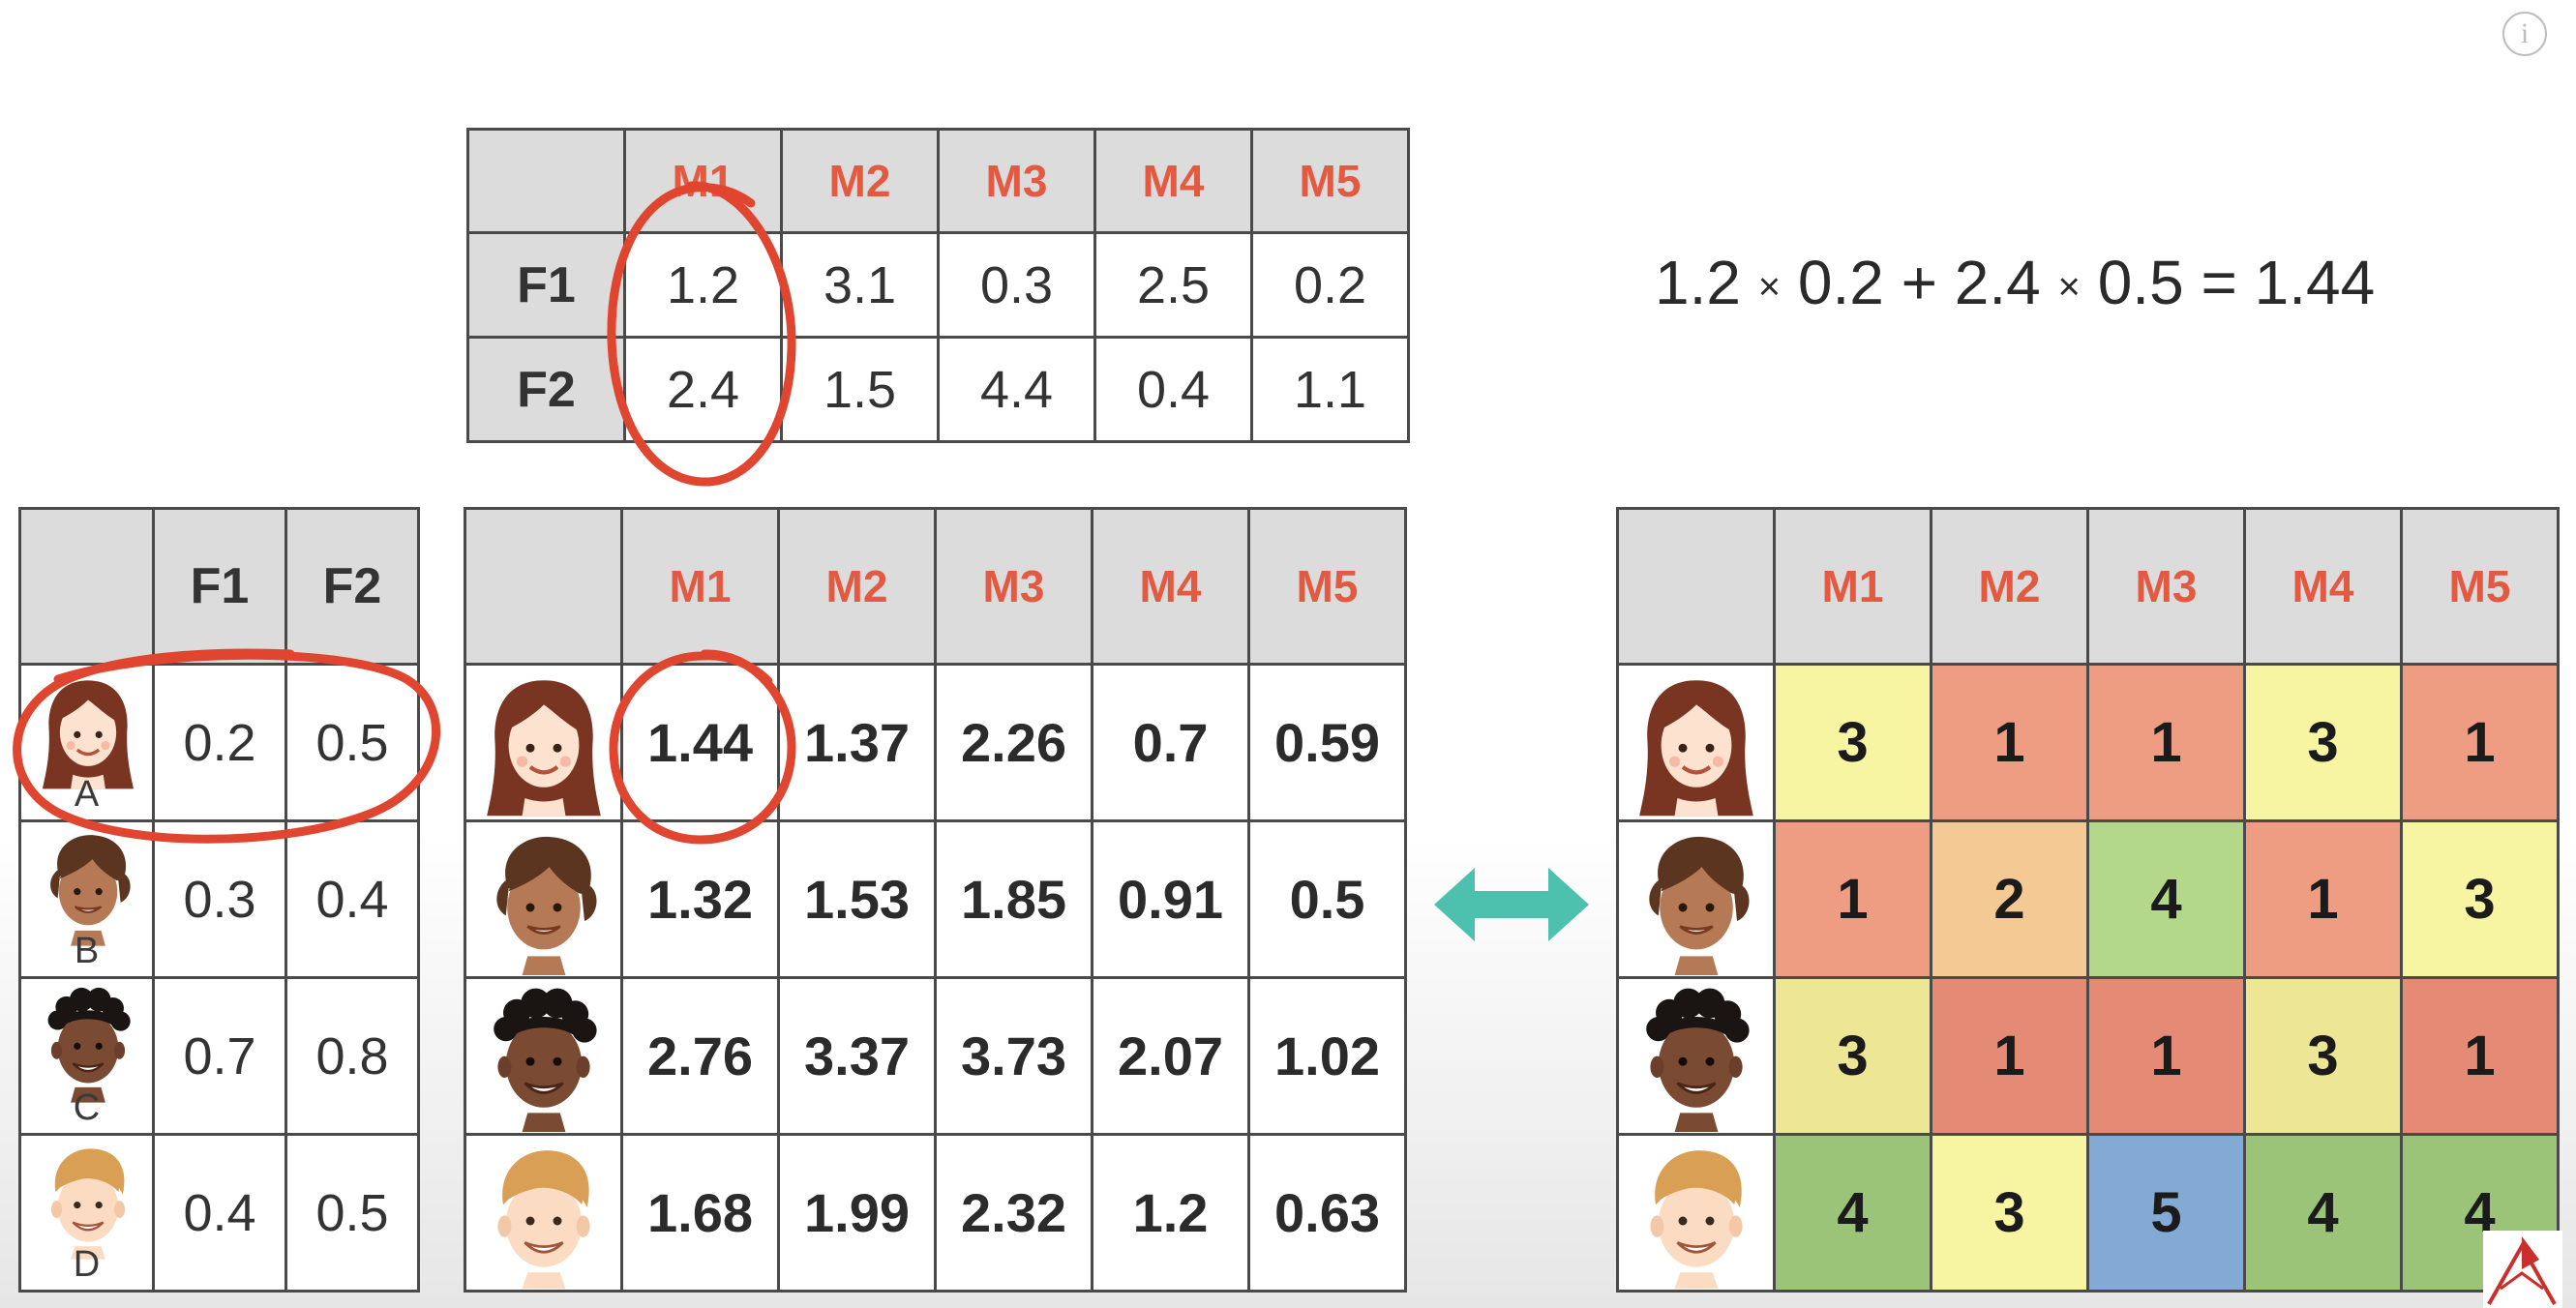 The width and height of the screenshot is (2576, 1308). What do you see at coordinates (1014, 743) in the screenshot?
I see `predicted-value: 2.26` at bounding box center [1014, 743].